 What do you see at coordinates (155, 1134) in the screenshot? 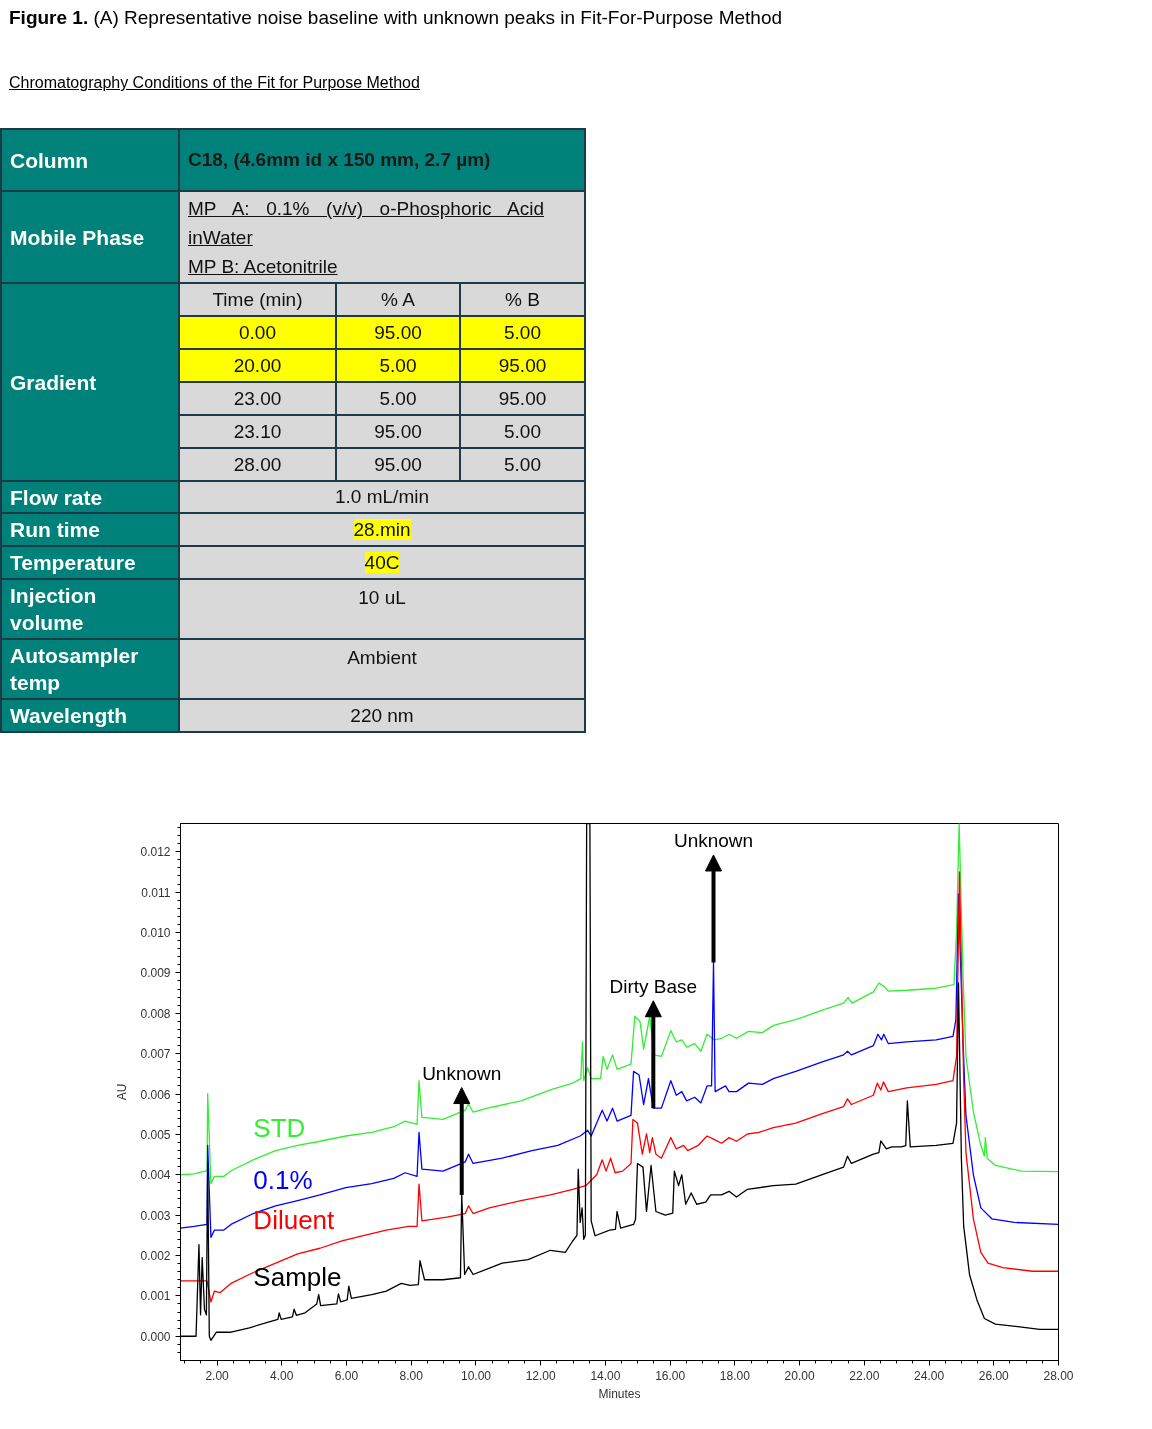
I see `y-tick-label: 0.005` at bounding box center [155, 1134].